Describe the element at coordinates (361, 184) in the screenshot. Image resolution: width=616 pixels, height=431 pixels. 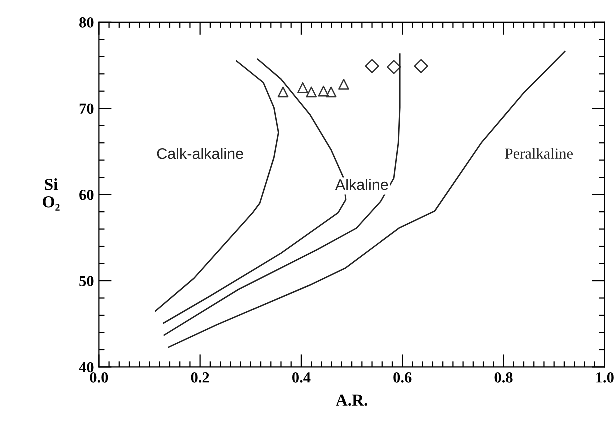
I see `annotation: Alkaline` at that location.